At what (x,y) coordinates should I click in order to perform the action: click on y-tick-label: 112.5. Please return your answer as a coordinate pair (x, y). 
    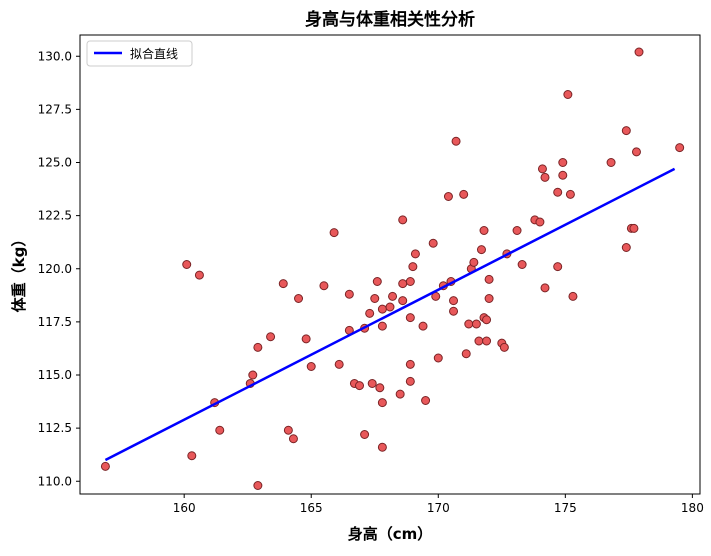
    Looking at the image, I should click on (55, 428).